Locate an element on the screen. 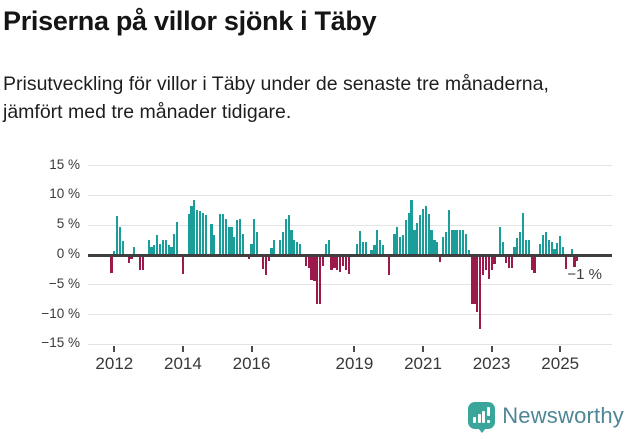 This screenshot has height=439, width=631. y-axis-label: −5 % is located at coordinates (64, 283).